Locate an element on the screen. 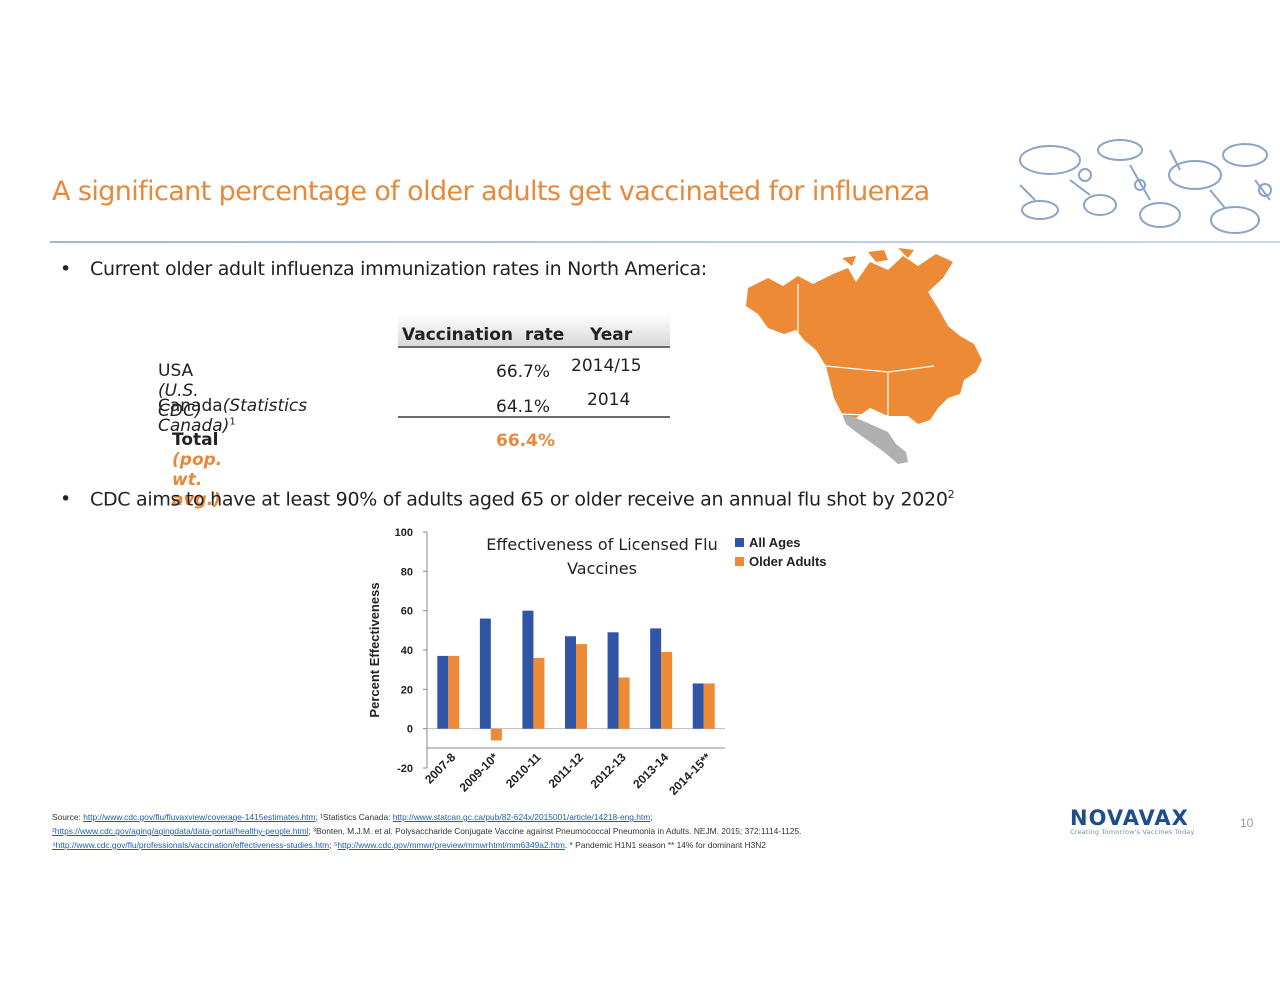 The width and height of the screenshot is (1280, 989). row-country: USA is located at coordinates (176, 371).